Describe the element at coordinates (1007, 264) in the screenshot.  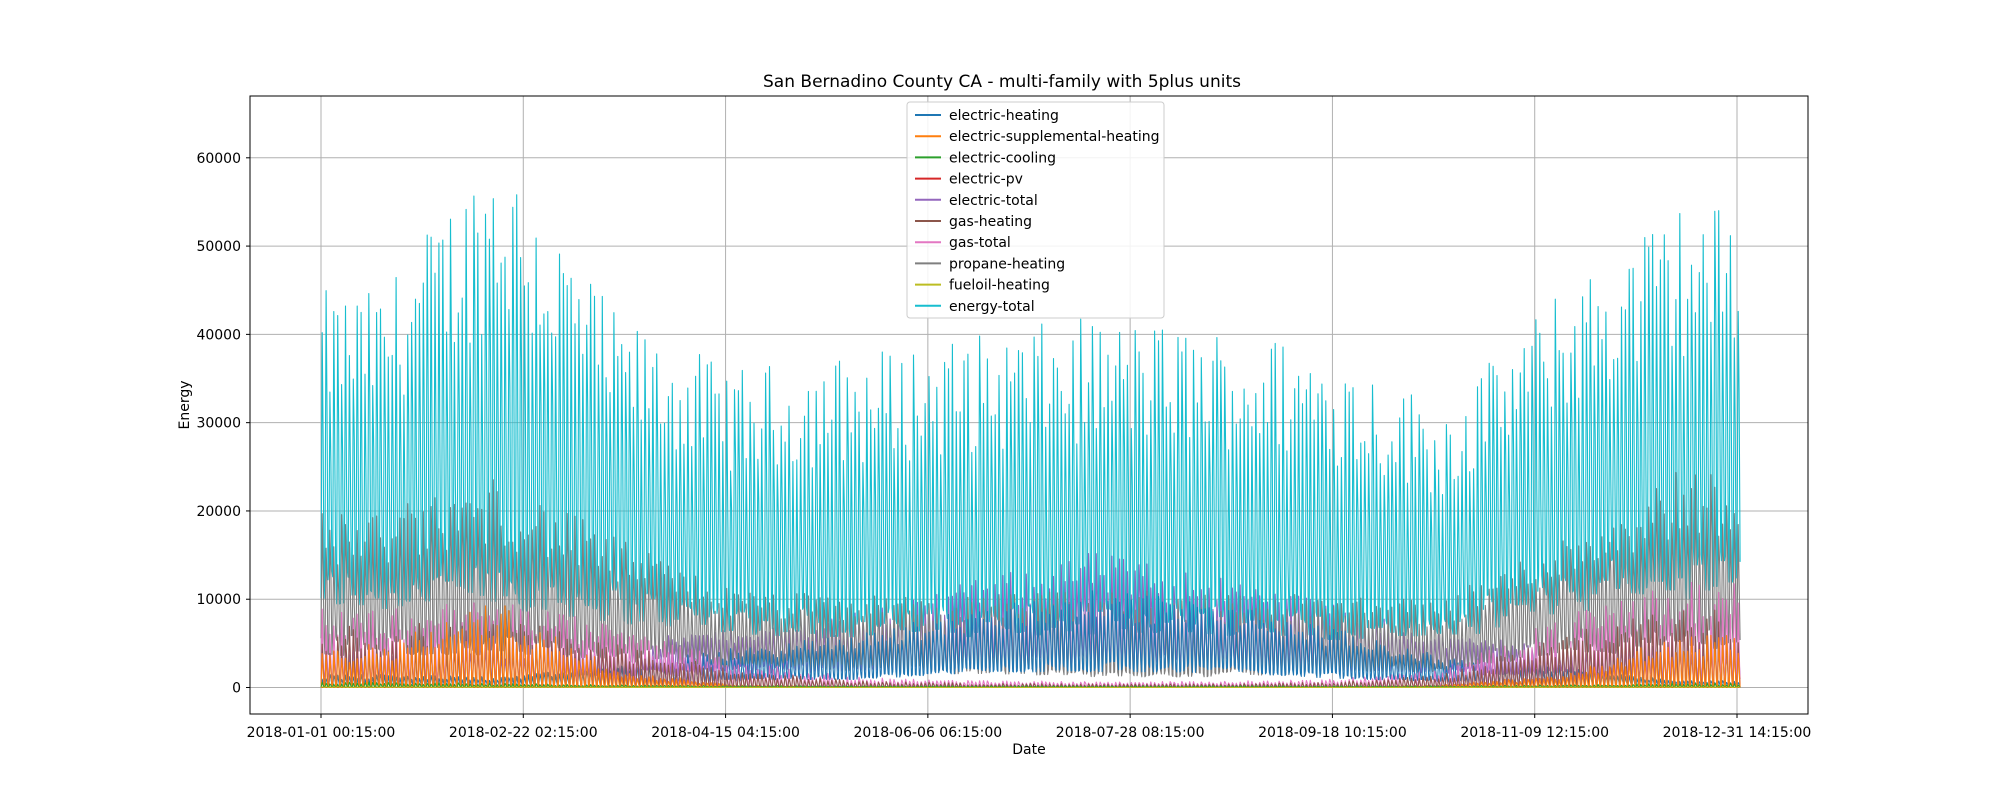
I see `legend-label: propane-heating` at that location.